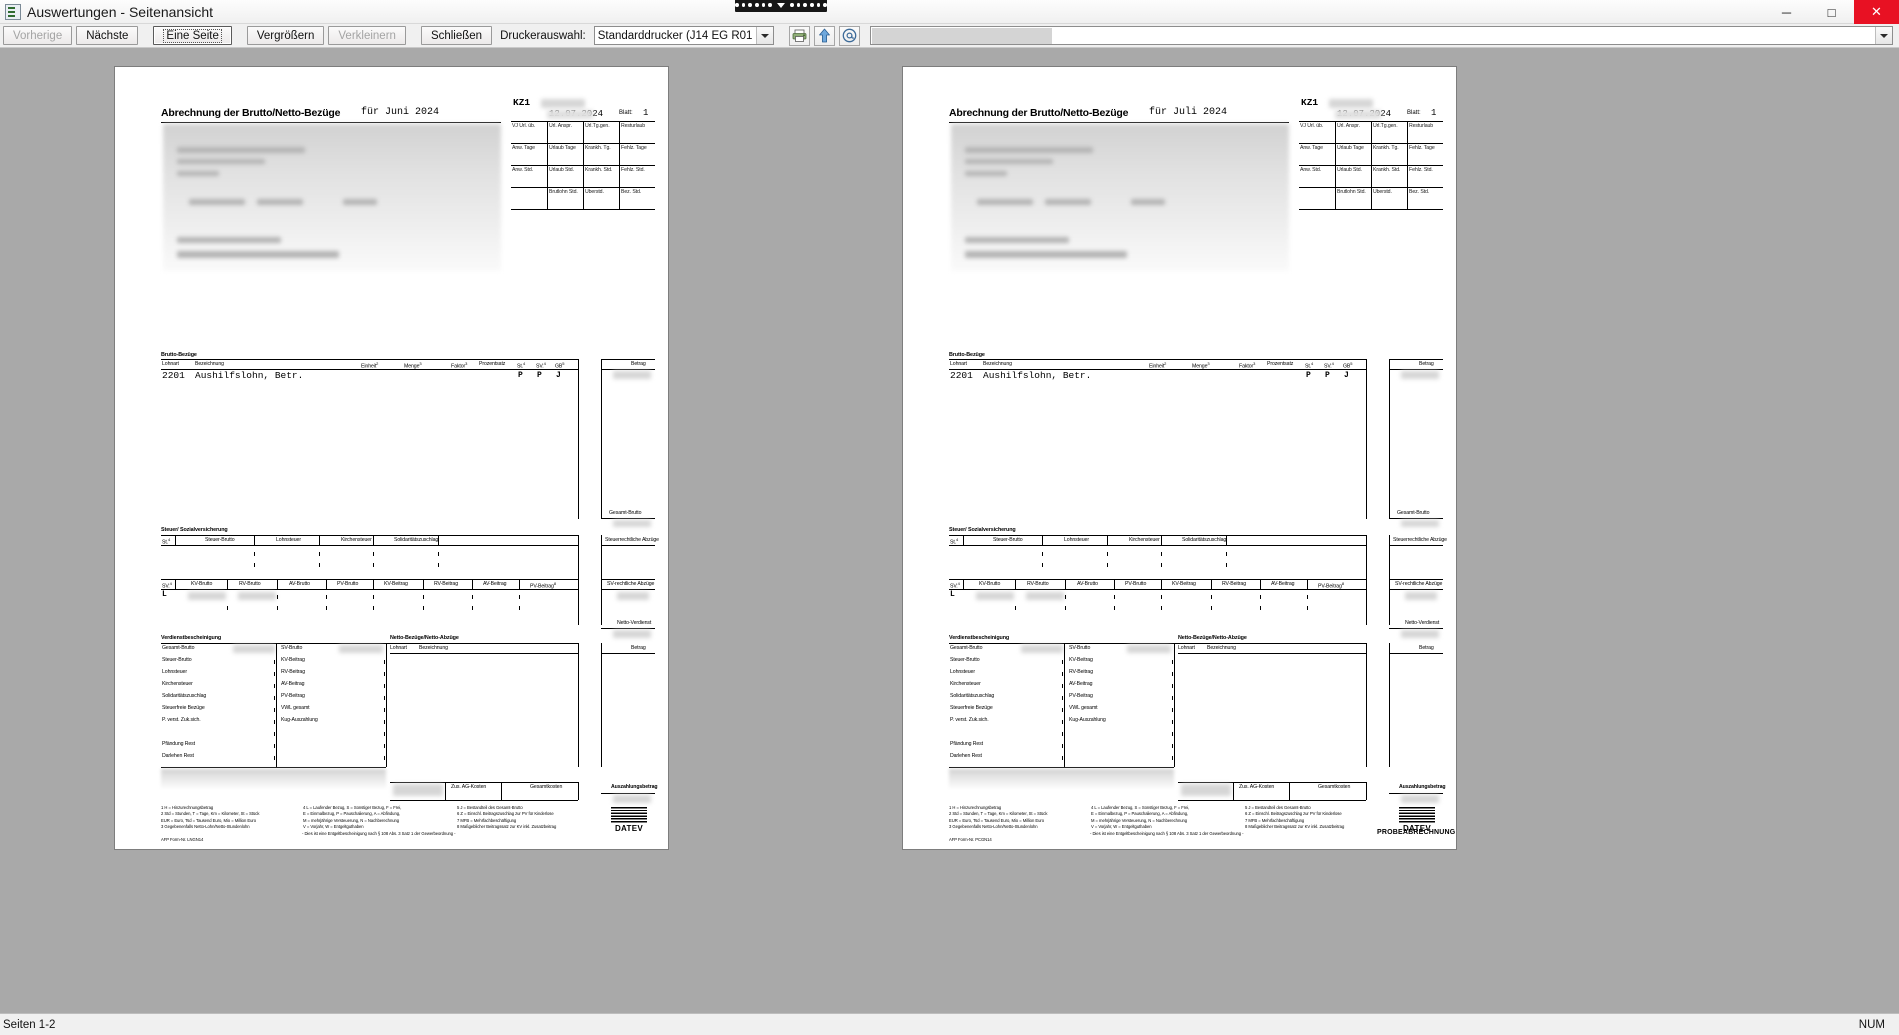 This screenshot has width=1899, height=1035. I want to click on col-st: St.4, so click(521, 365).